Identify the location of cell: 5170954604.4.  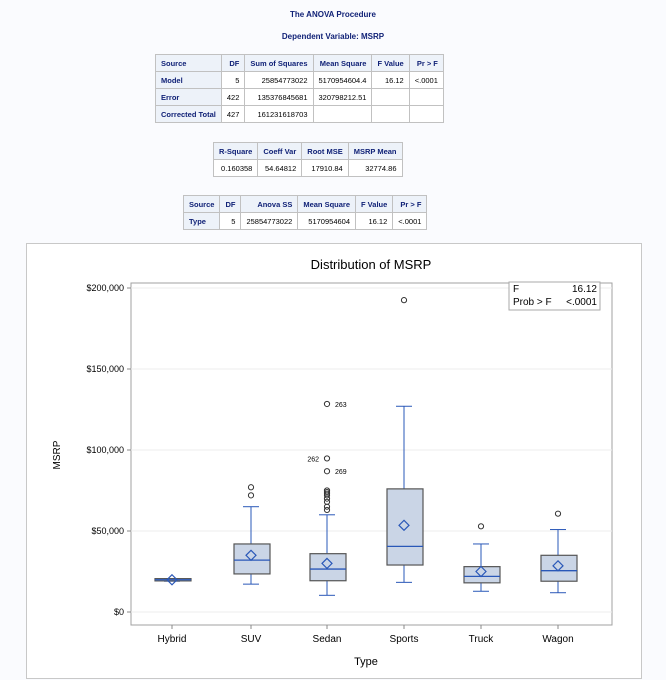
(342, 80).